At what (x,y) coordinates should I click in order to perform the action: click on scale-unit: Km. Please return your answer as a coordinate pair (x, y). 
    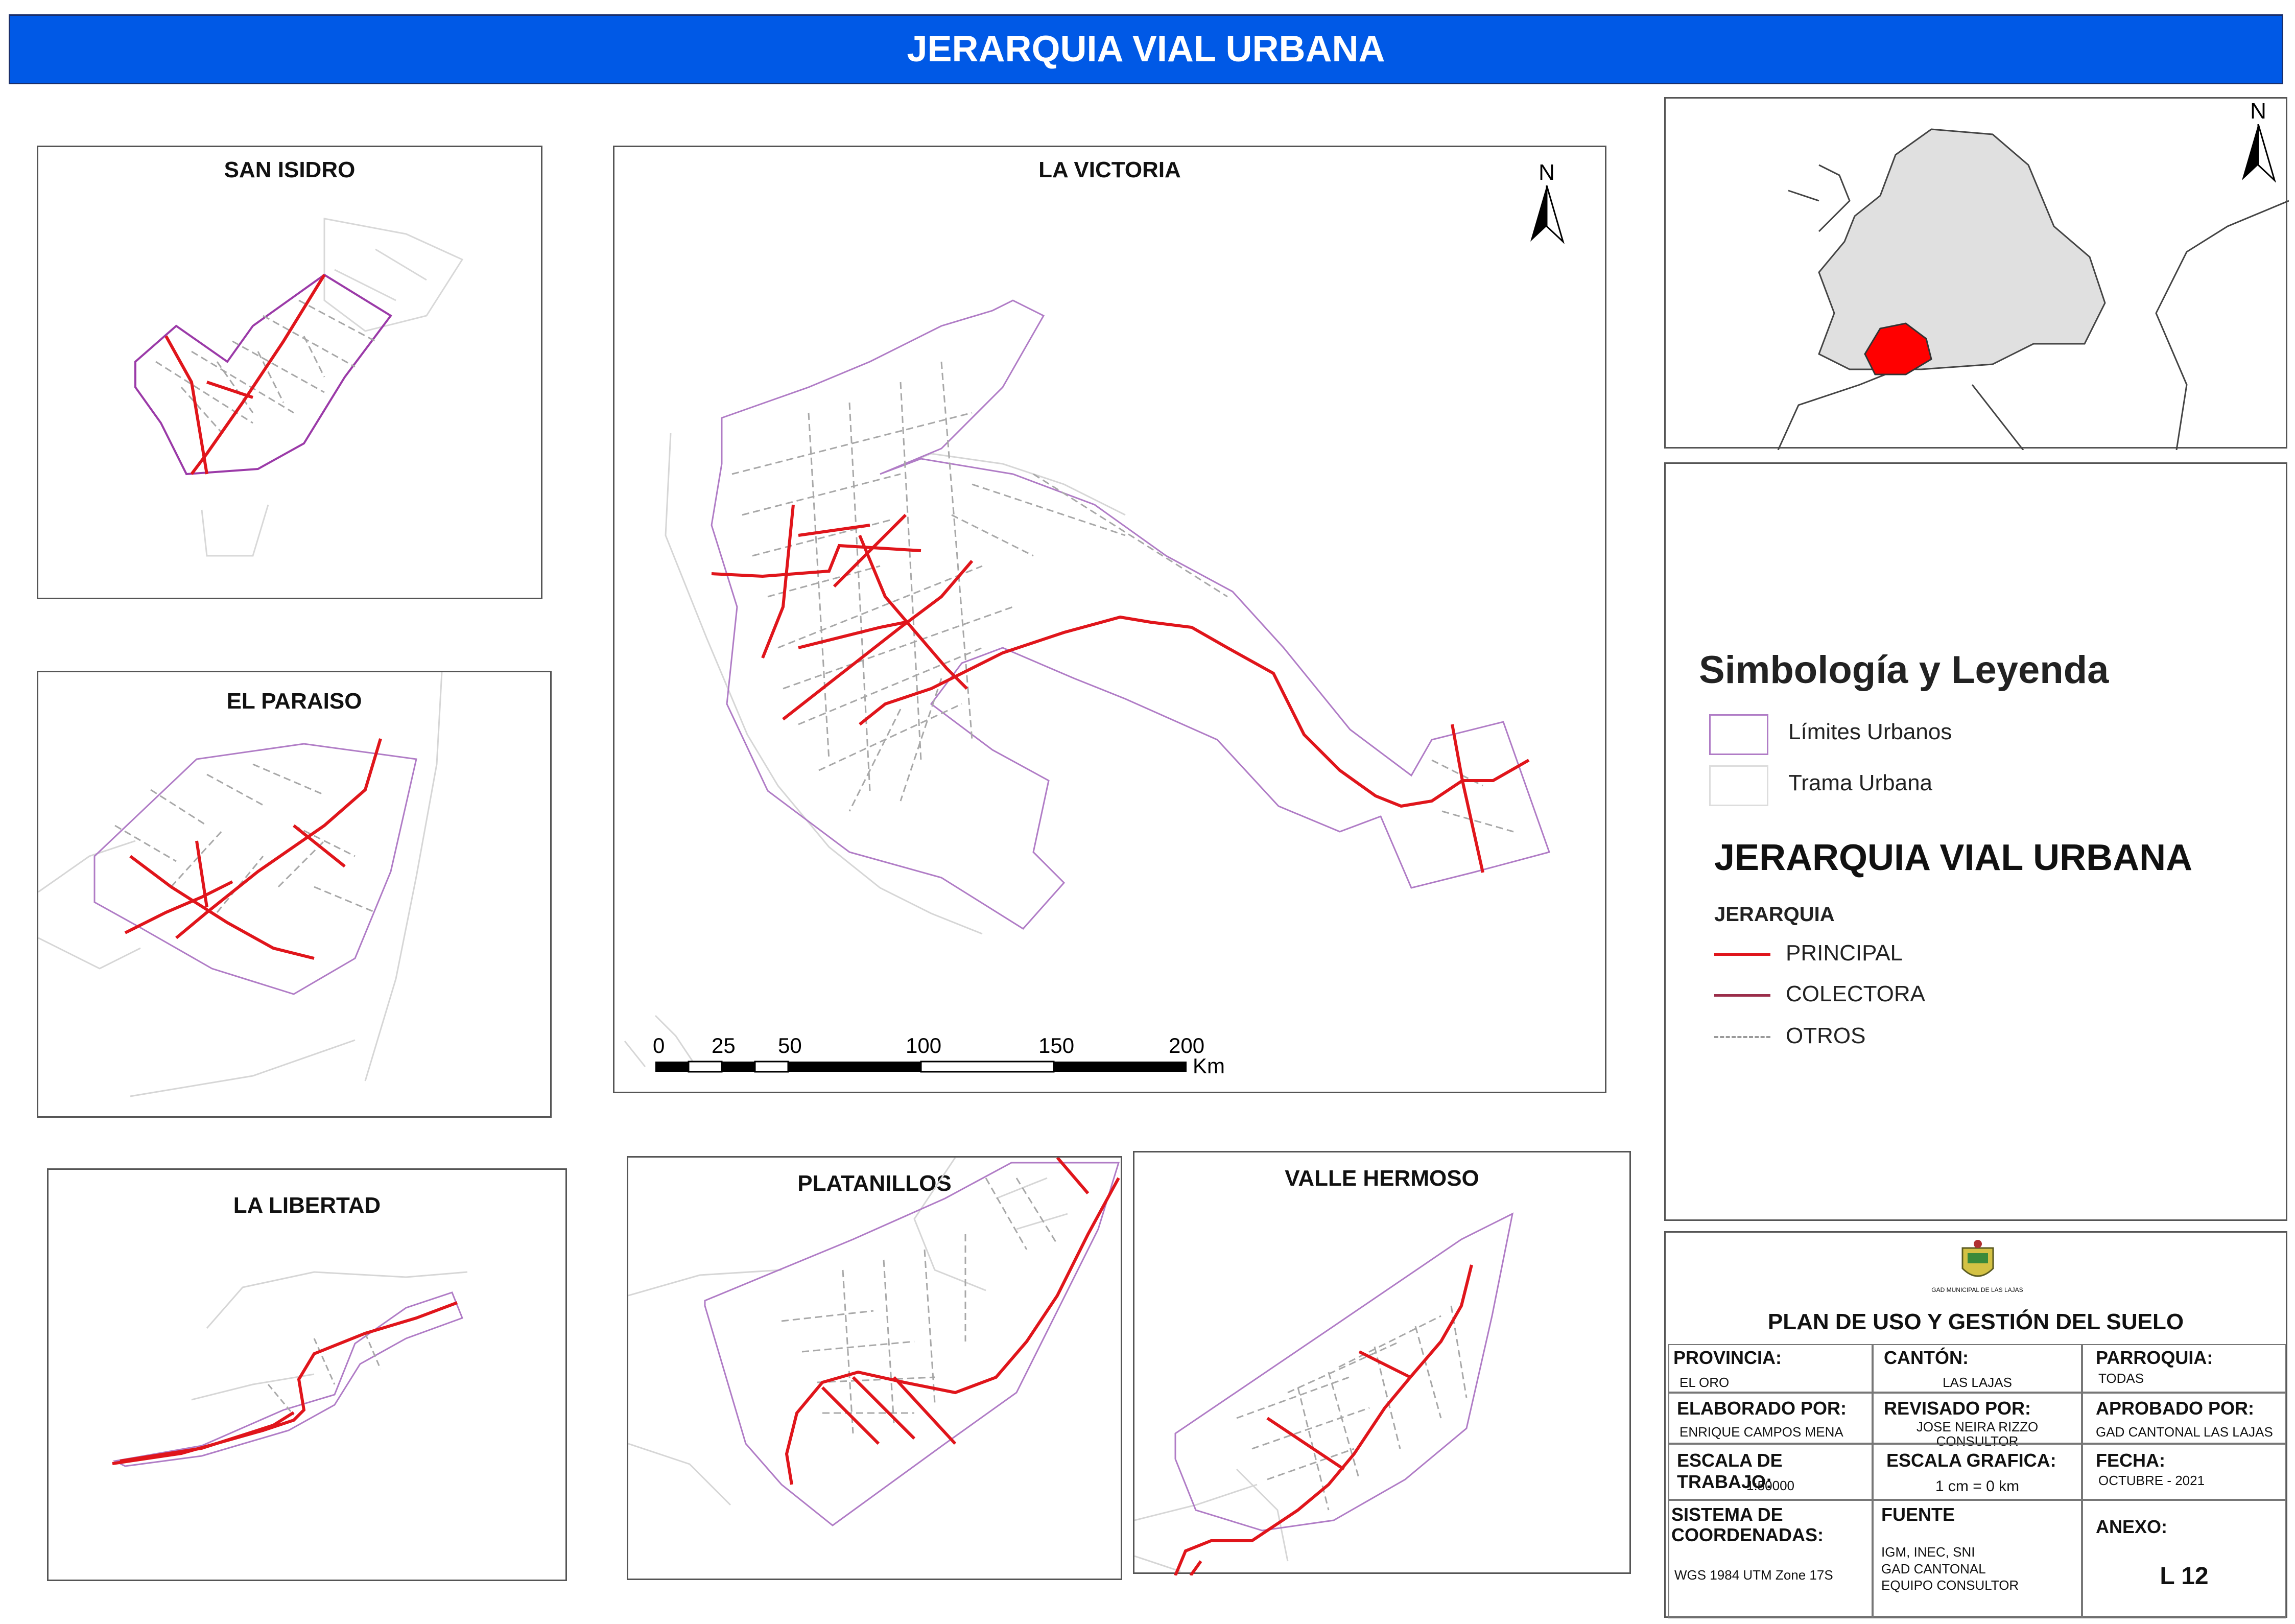
    Looking at the image, I should click on (1209, 1066).